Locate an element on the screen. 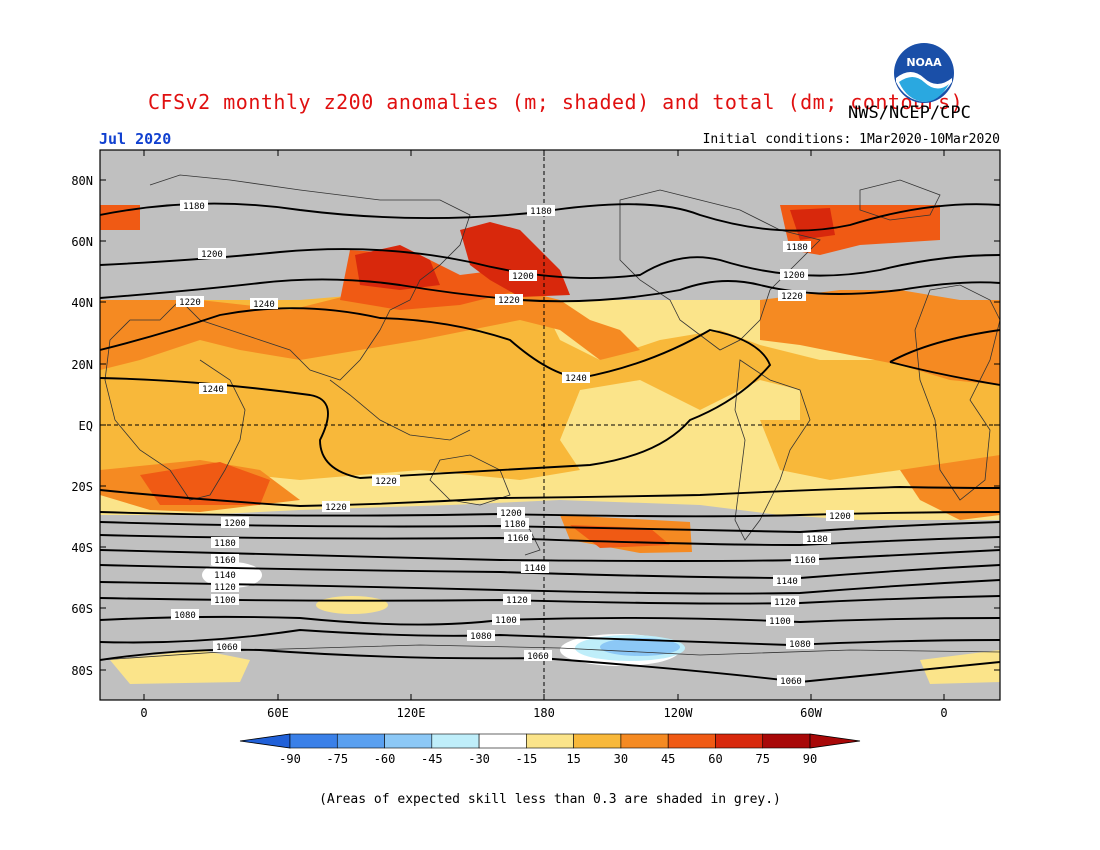 This screenshot has height=850, width=1100. anomaly-60-75-region-wa is located at coordinates (120, 217).